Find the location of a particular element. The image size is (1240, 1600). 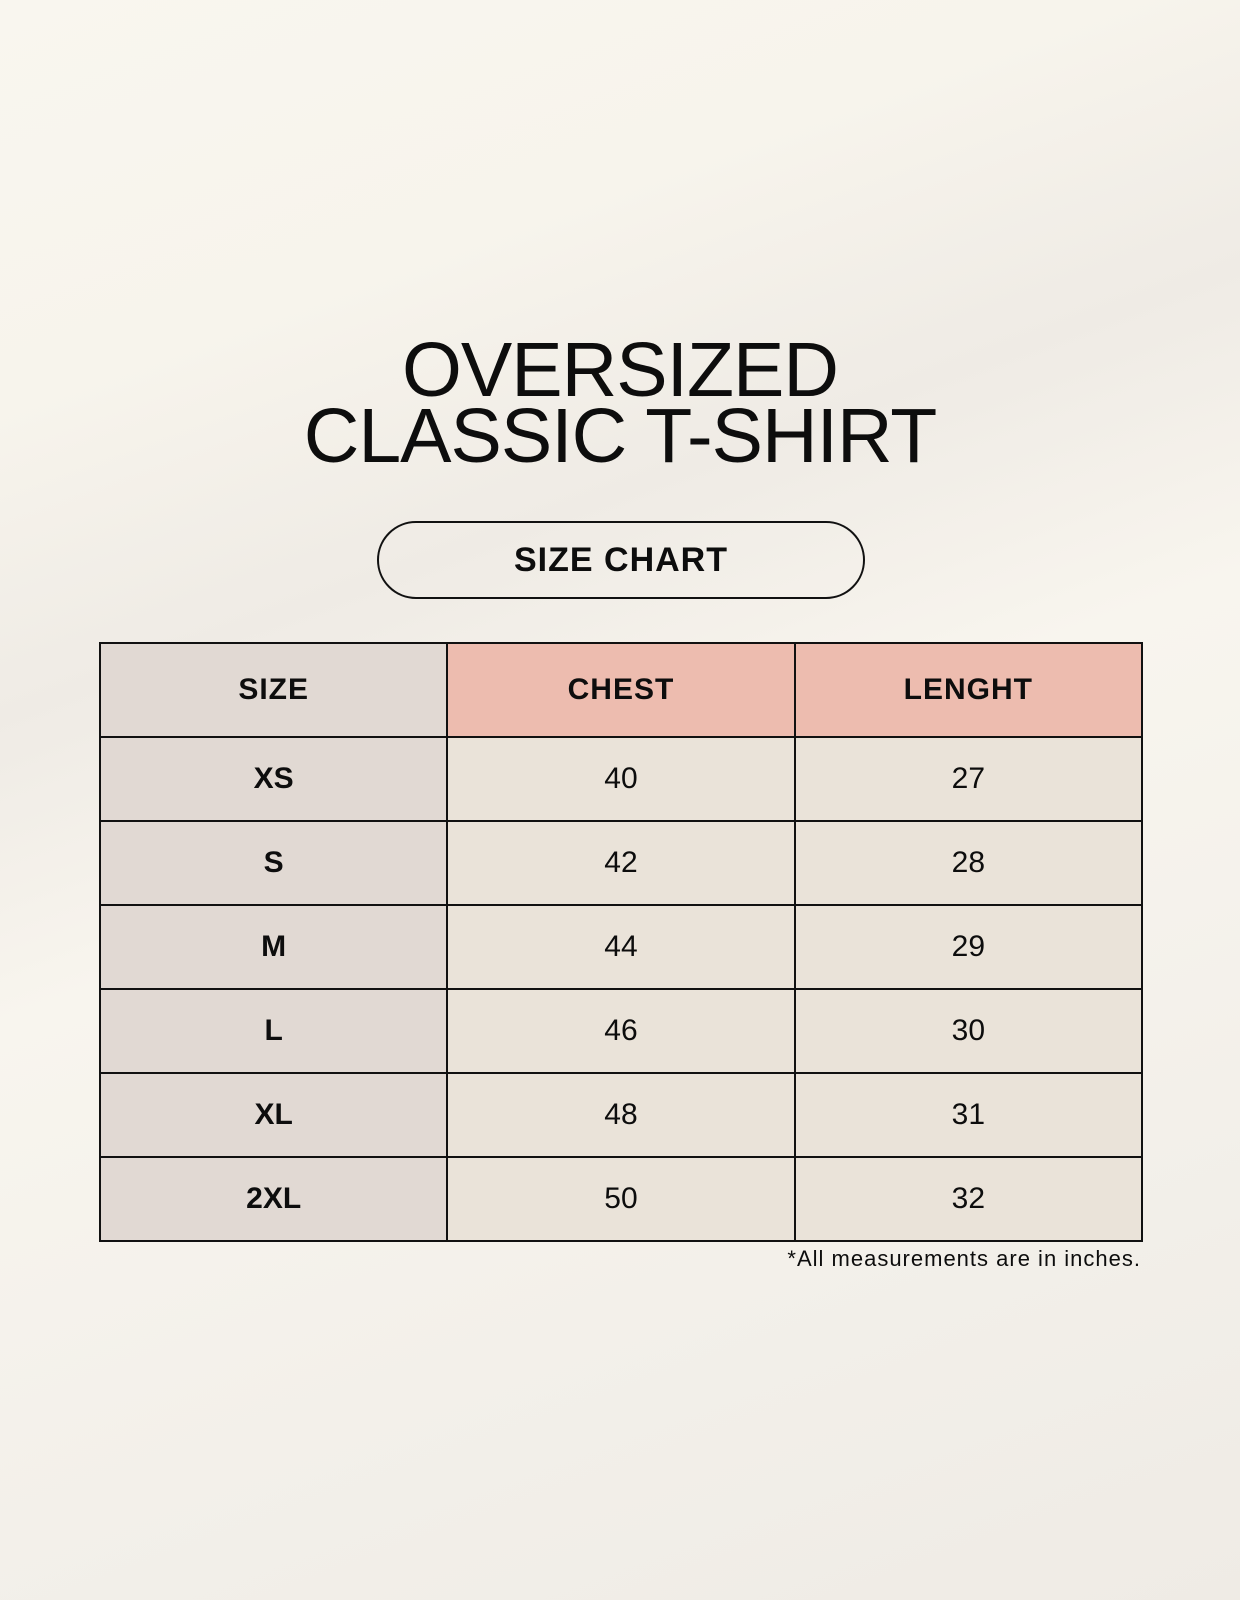

cell-size: XS is located at coordinates (273, 779).